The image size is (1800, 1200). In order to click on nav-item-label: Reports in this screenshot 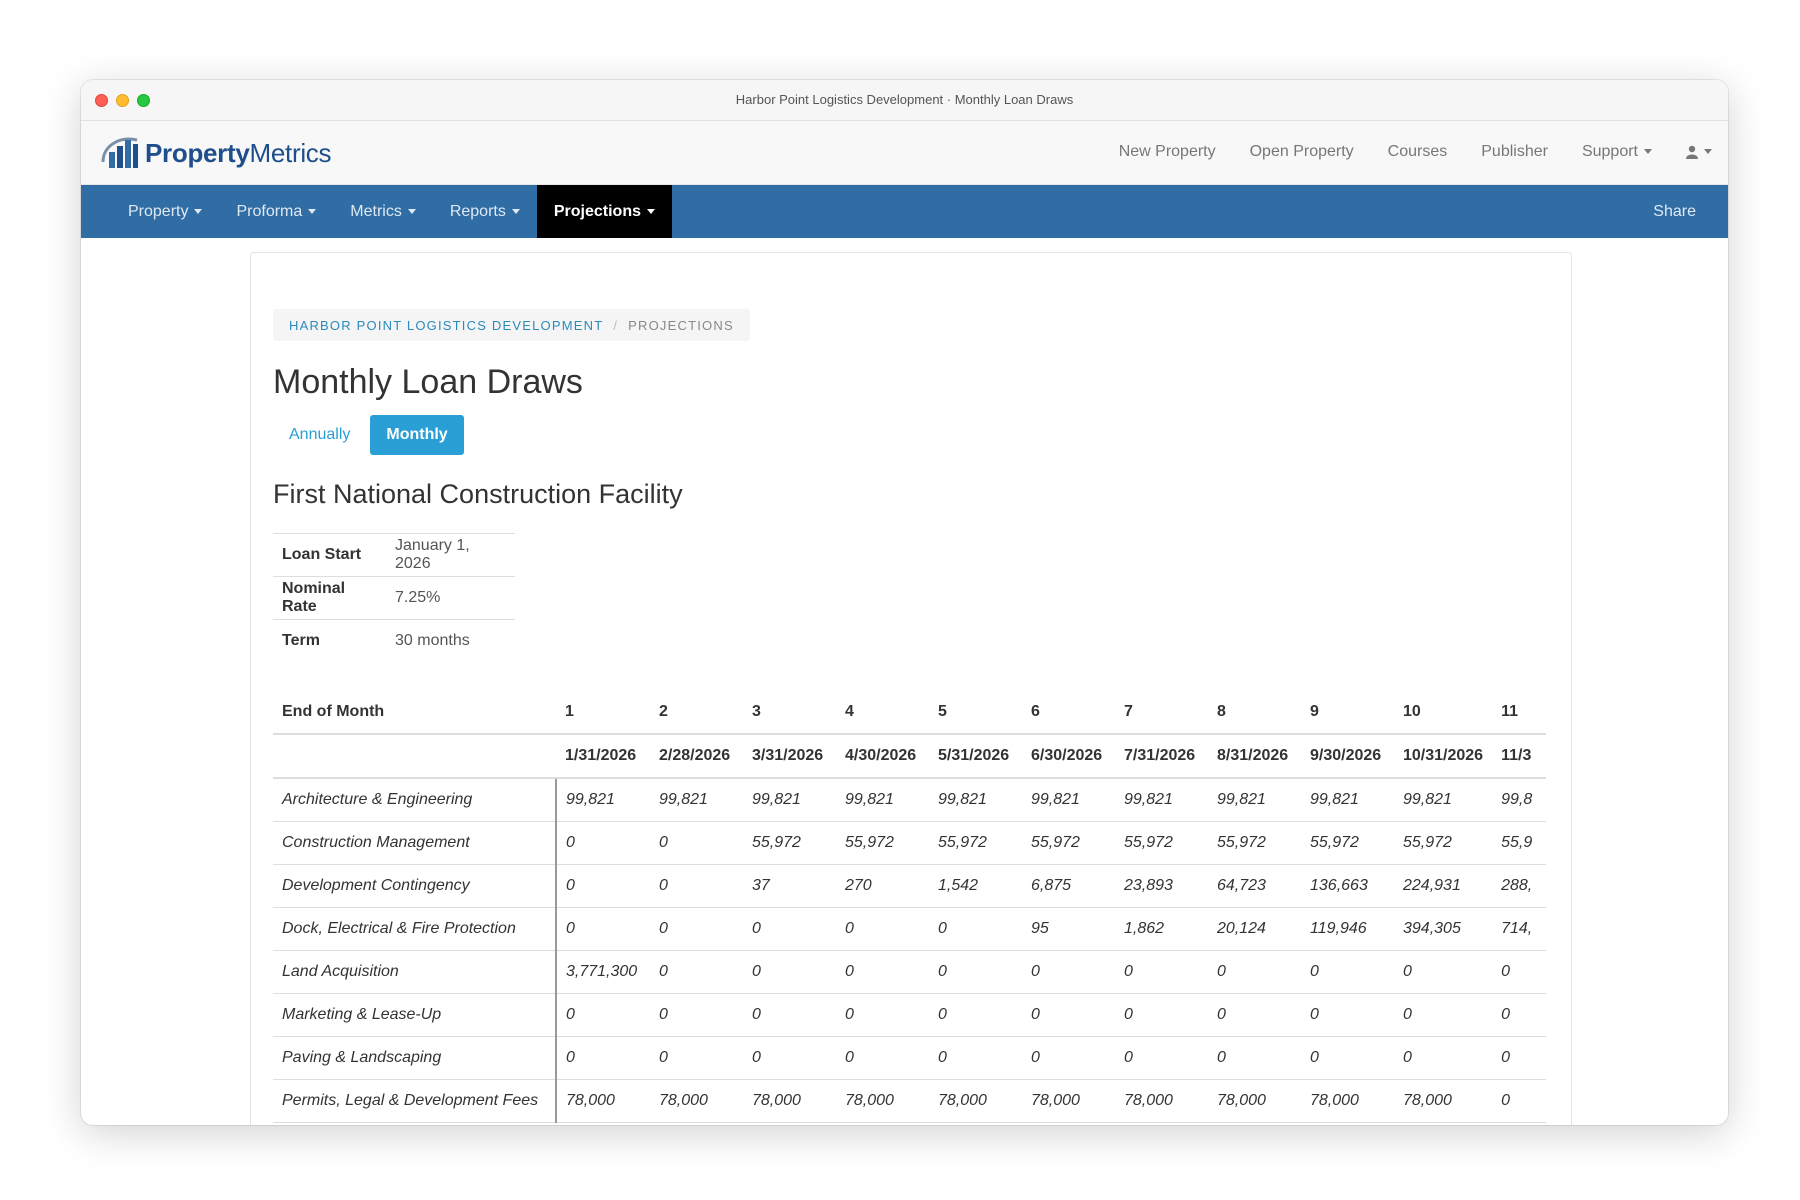, I will do `click(477, 211)`.